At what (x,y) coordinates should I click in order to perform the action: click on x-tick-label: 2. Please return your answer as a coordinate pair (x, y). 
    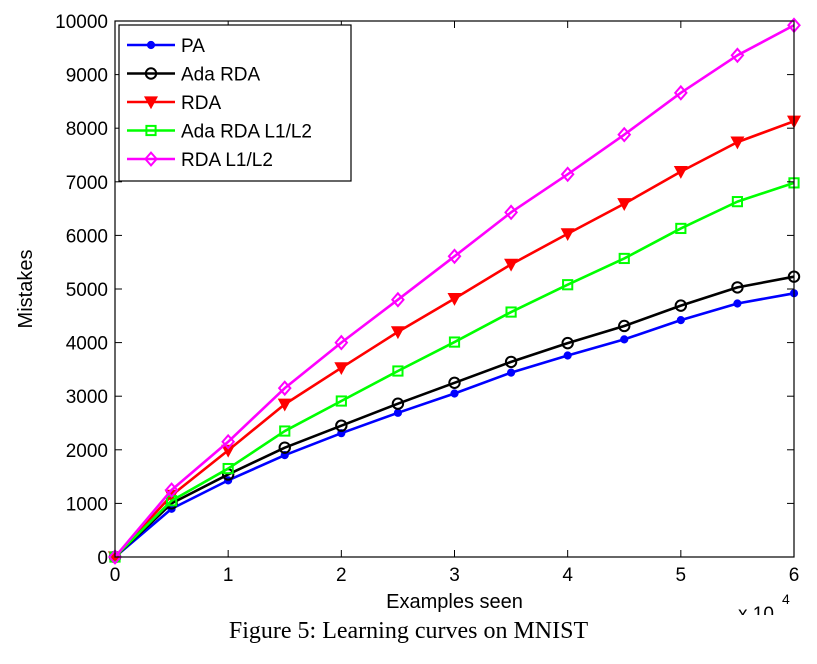
    Looking at the image, I should click on (341, 575).